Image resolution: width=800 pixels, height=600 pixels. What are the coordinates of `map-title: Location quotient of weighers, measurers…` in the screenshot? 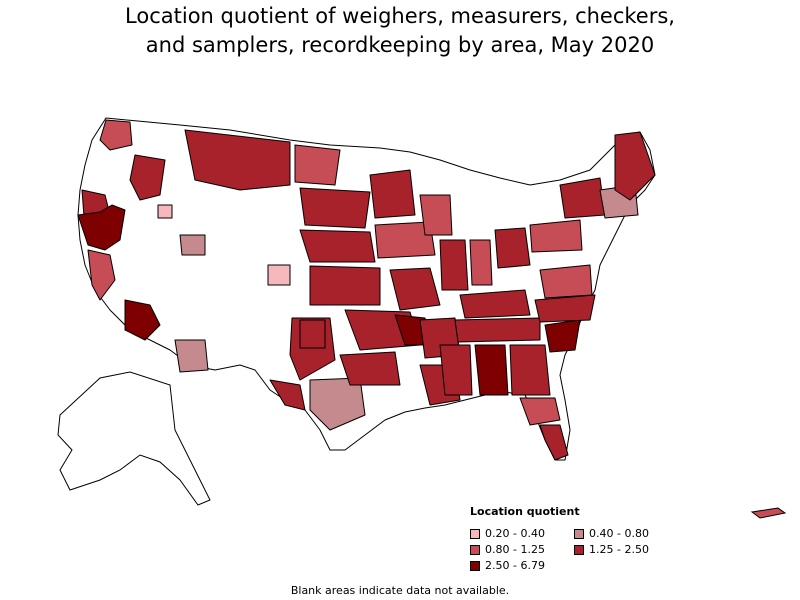 It's located at (400, 31).